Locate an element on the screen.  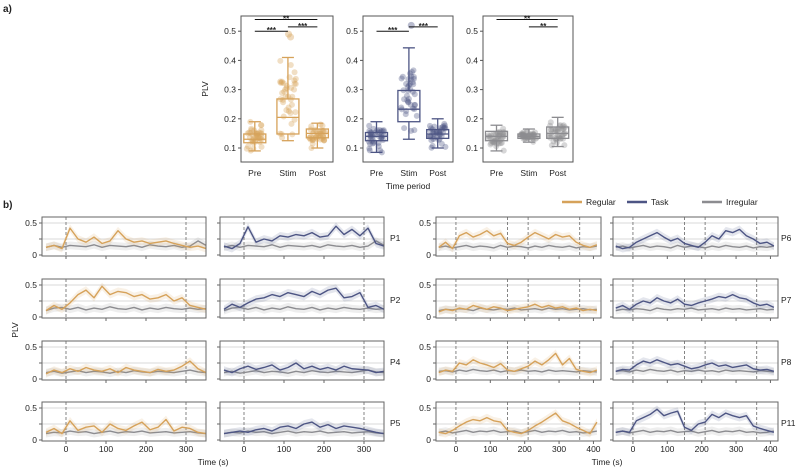
x-tick-label: 0 is located at coordinates (456, 449).